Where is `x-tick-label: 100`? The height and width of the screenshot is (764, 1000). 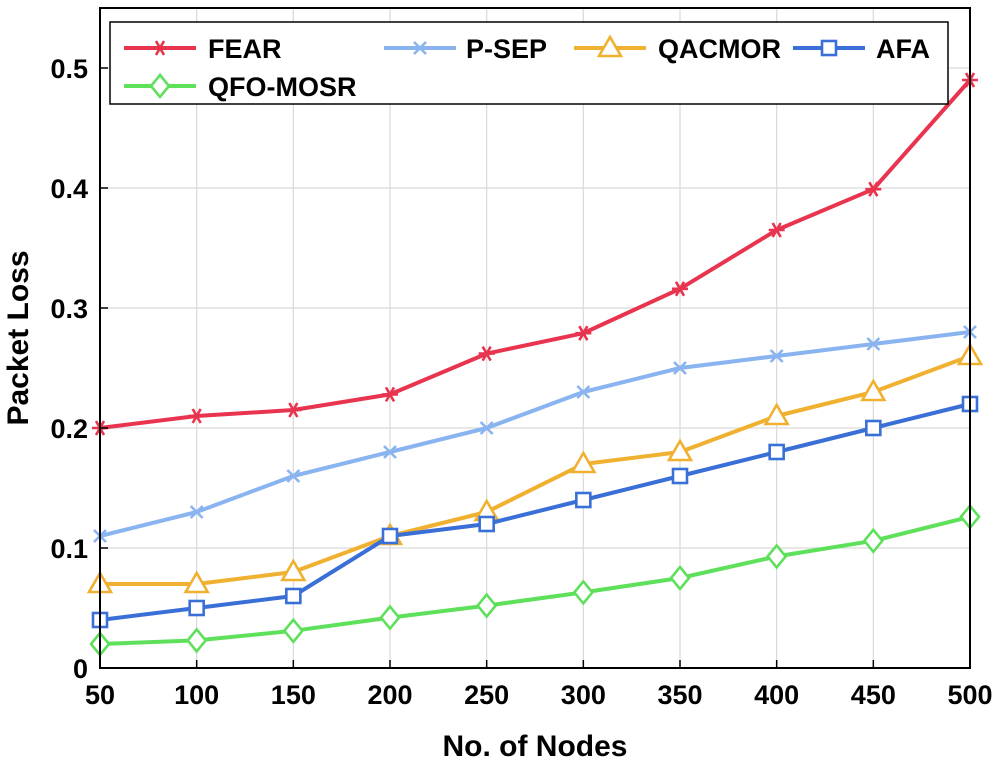 x-tick-label: 100 is located at coordinates (196, 695).